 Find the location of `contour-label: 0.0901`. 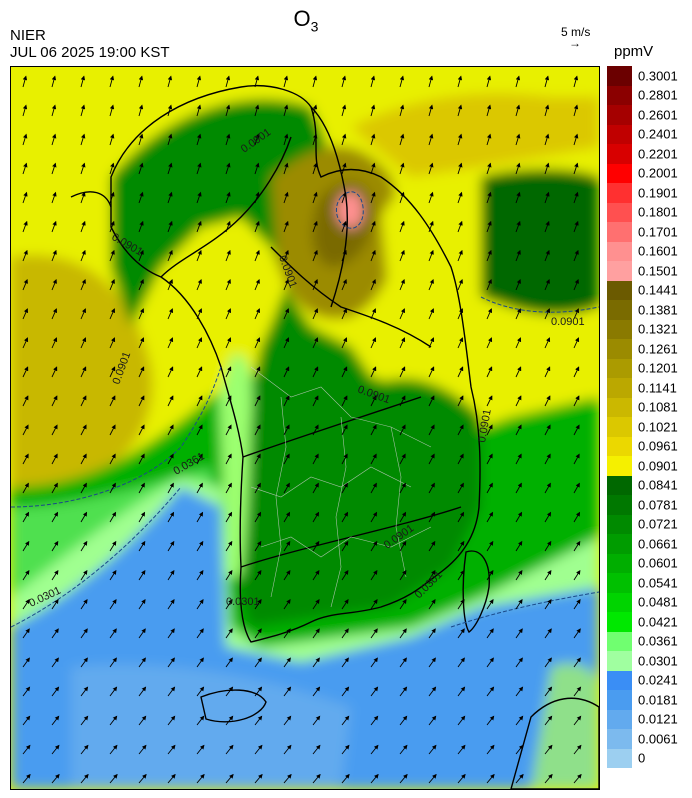

contour-label: 0.0901 is located at coordinates (485, 425).